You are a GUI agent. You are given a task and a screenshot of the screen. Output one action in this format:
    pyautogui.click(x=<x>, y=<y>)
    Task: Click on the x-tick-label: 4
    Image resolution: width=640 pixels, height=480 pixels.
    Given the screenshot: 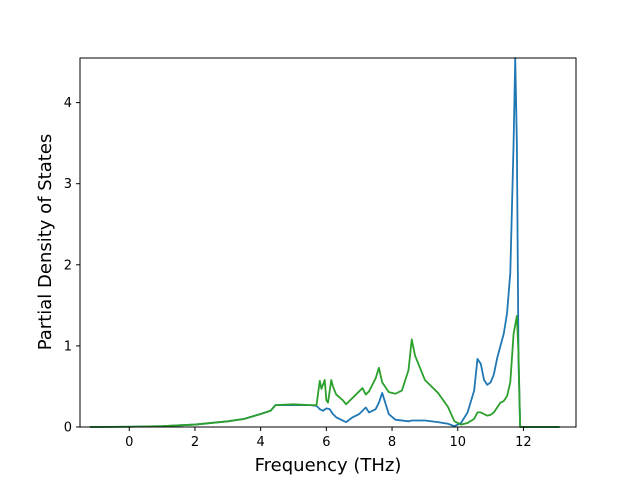 What is the action you would take?
    pyautogui.click(x=261, y=442)
    